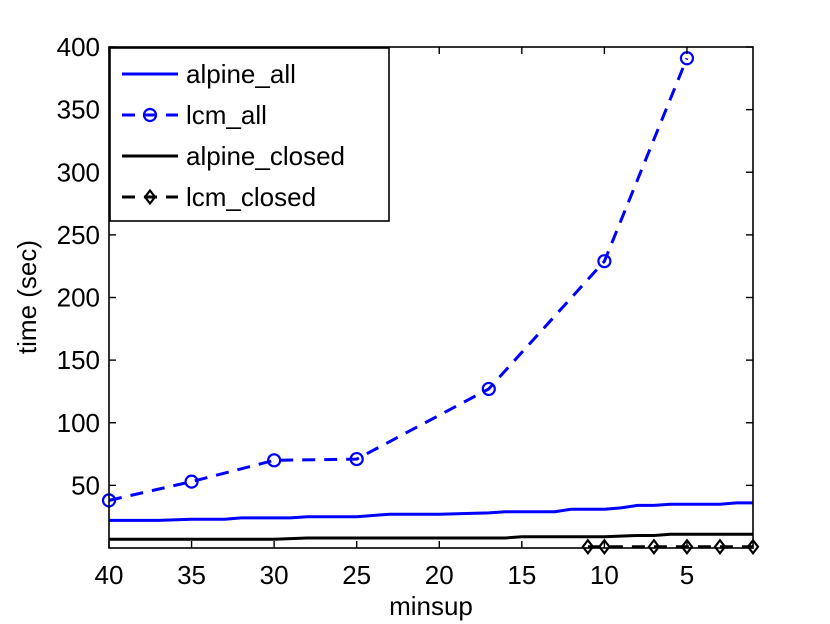 The image size is (830, 624). What do you see at coordinates (670, 547) in the screenshot?
I see `series-lcm-closed` at bounding box center [670, 547].